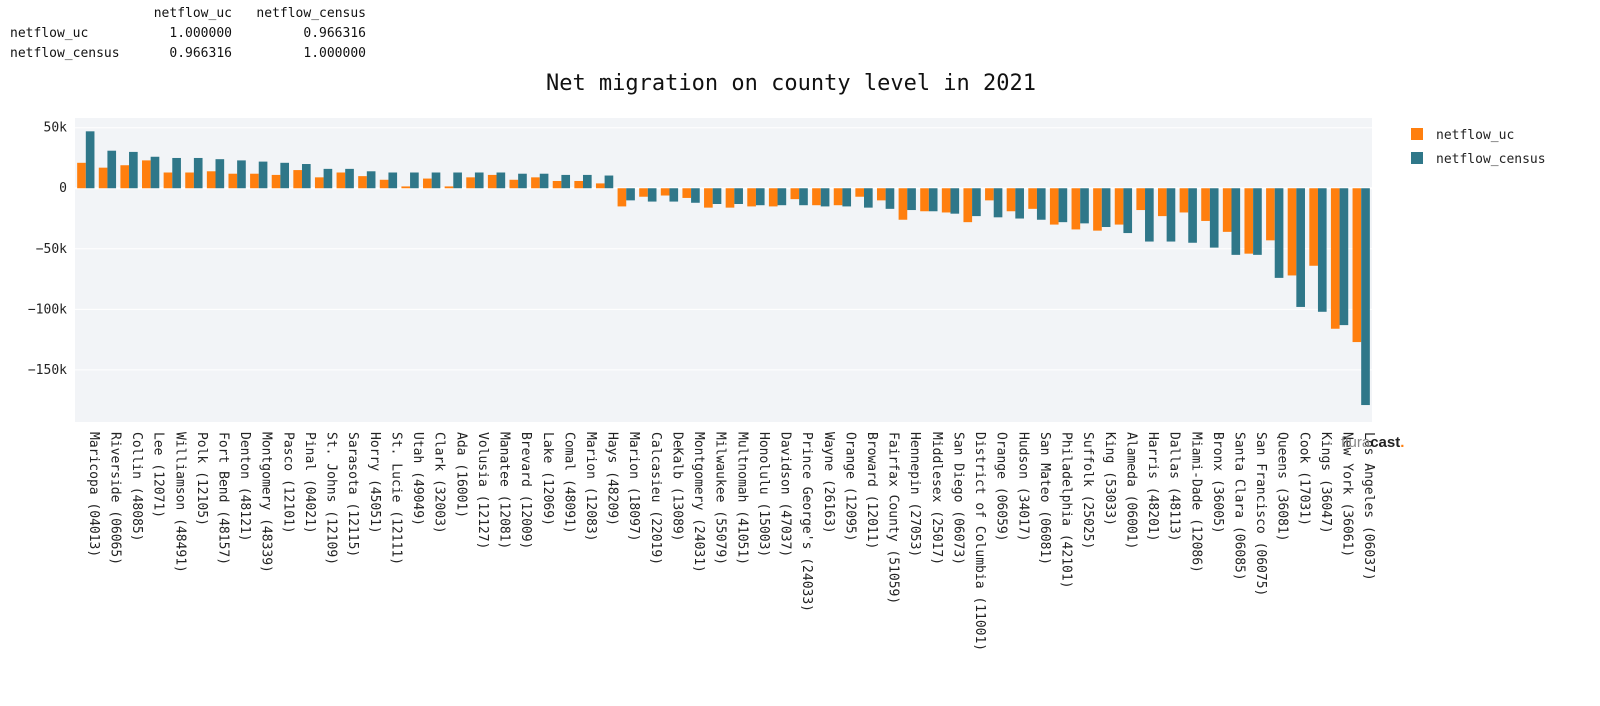 Image resolution: width=1600 pixels, height=706 pixels. I want to click on legend-swatch, so click(1417, 158).